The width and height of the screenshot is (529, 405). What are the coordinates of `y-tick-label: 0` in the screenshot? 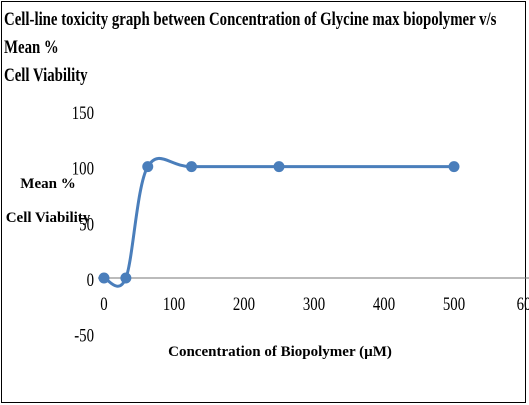 It's located at (90, 279).